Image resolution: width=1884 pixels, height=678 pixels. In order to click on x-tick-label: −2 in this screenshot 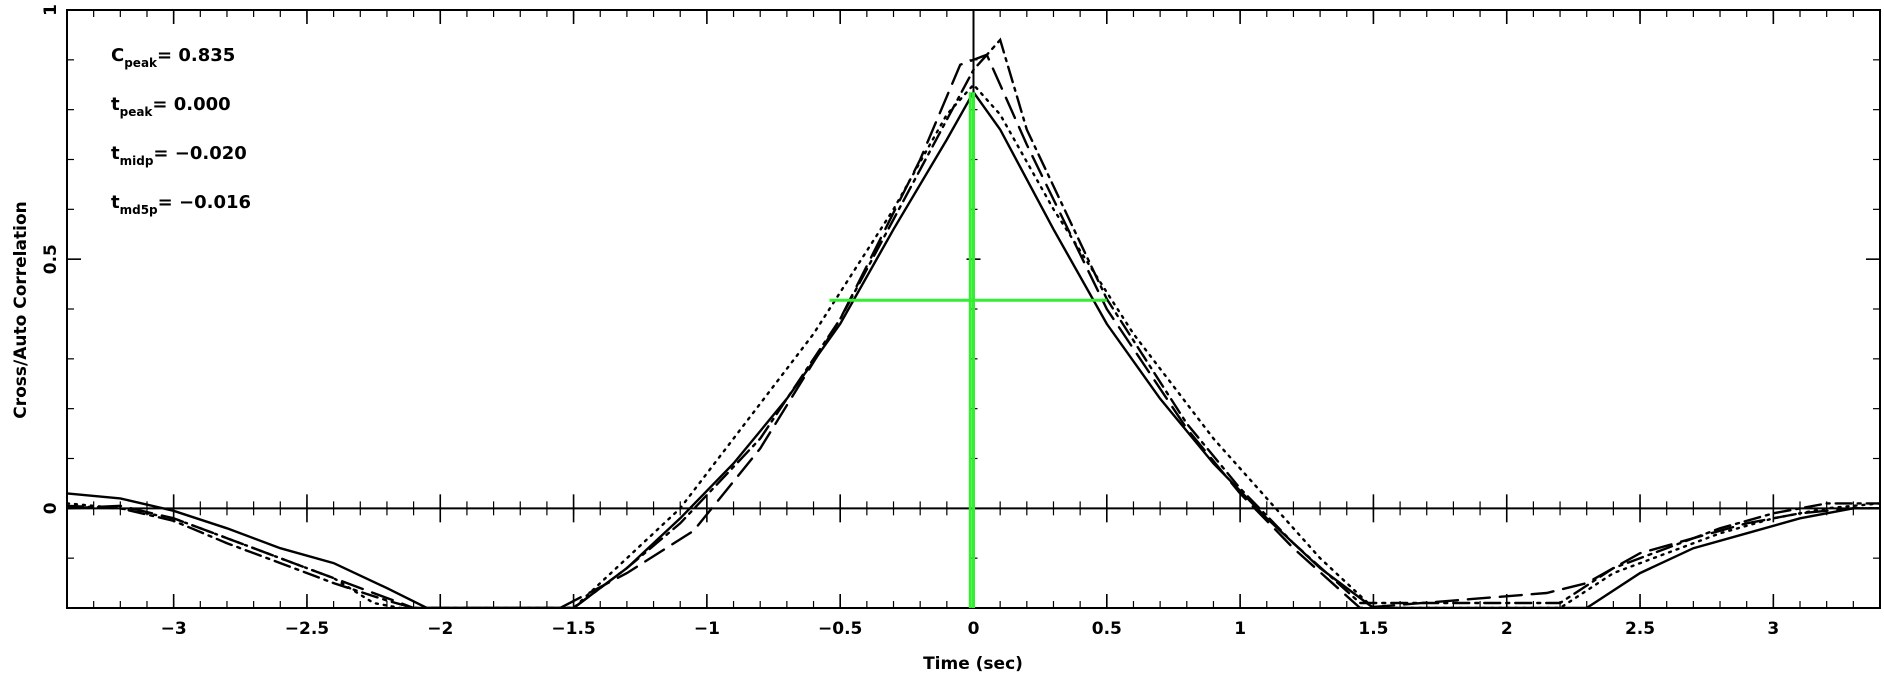, I will do `click(440, 629)`.